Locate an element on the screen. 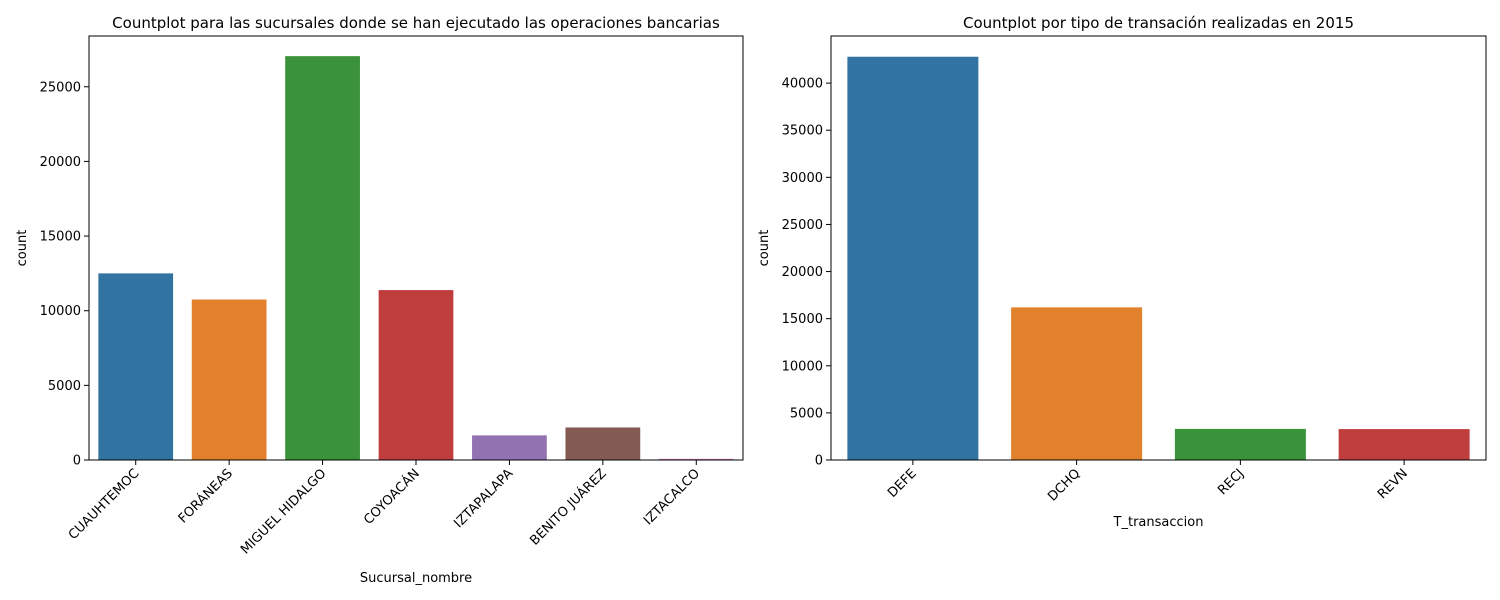 The height and width of the screenshot is (600, 1500). x-axis-label: T_transaccion is located at coordinates (1158, 522).